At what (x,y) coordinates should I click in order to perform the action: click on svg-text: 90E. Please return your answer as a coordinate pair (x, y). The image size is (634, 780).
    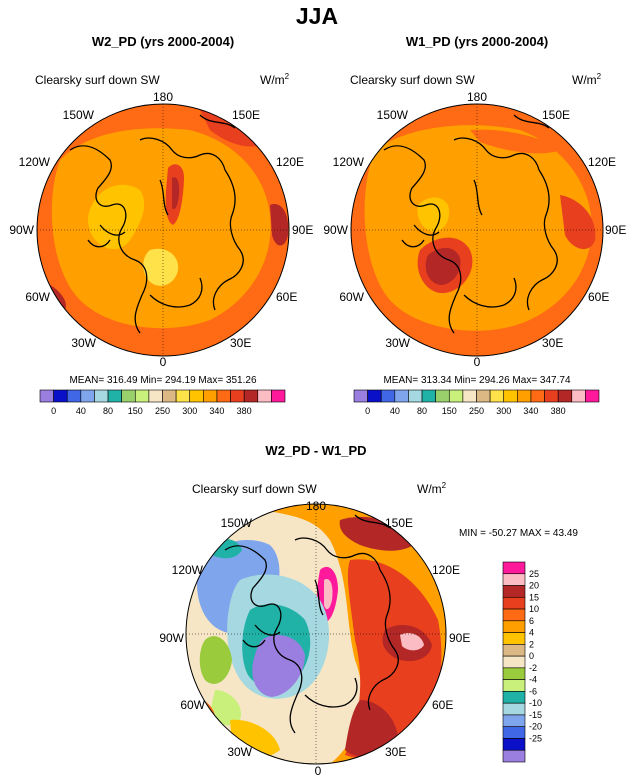
    Looking at the image, I should click on (615, 230).